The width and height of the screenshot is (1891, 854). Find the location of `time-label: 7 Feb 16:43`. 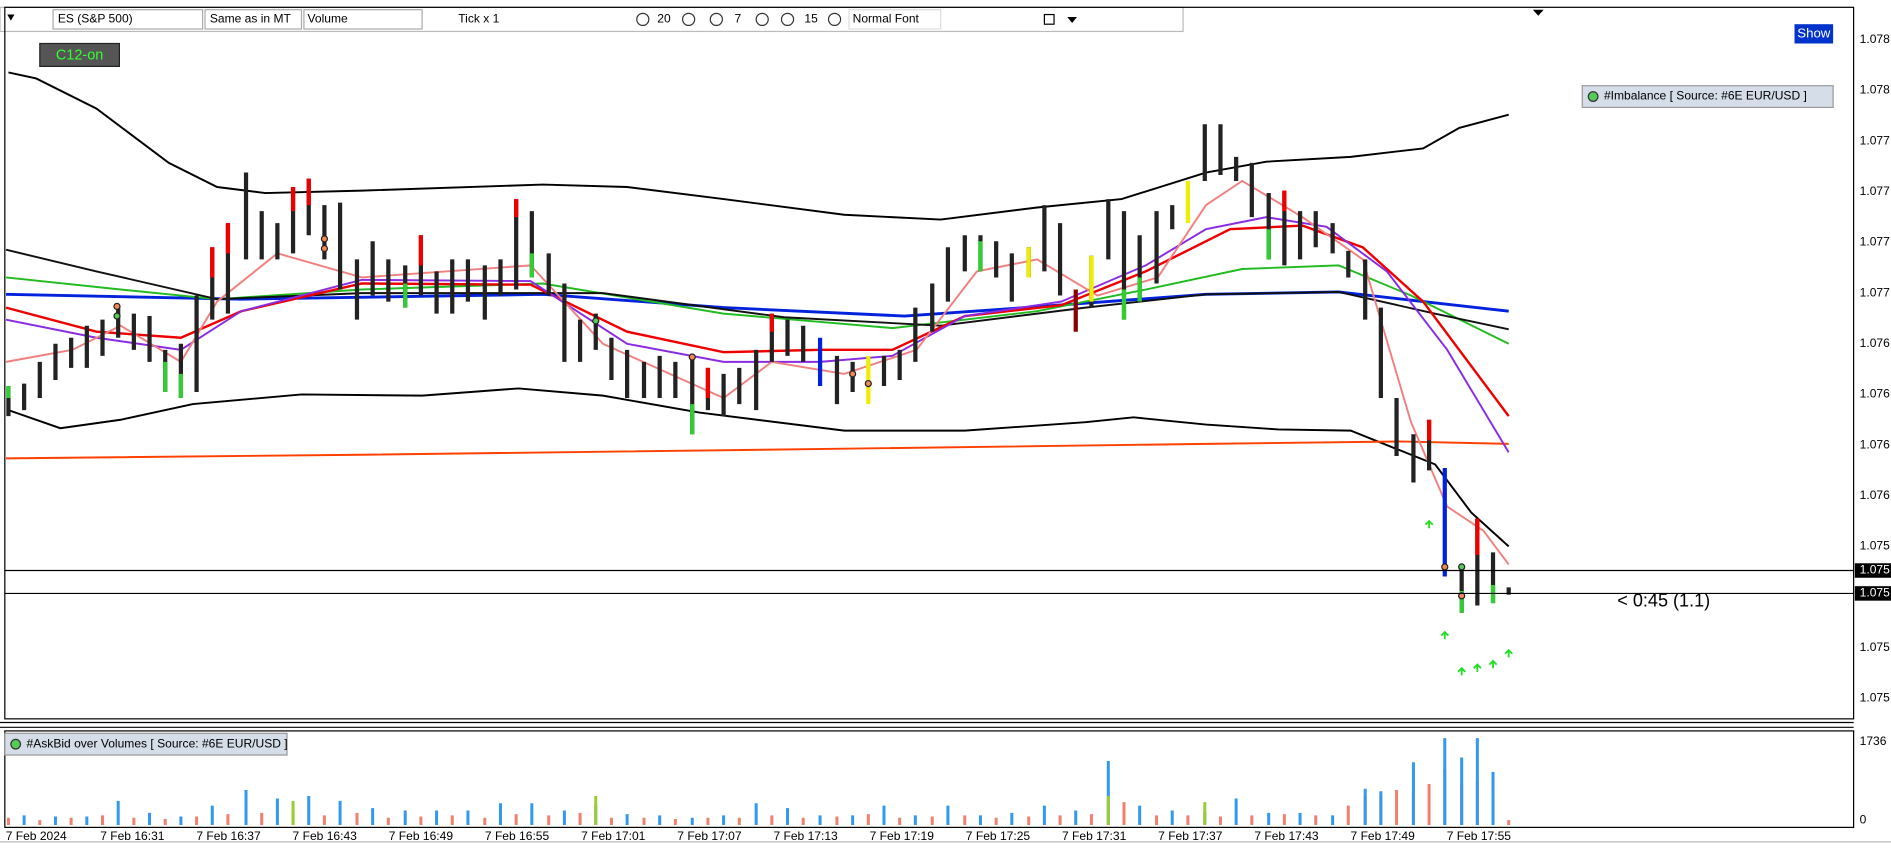

time-label: 7 Feb 16:43 is located at coordinates (325, 836).